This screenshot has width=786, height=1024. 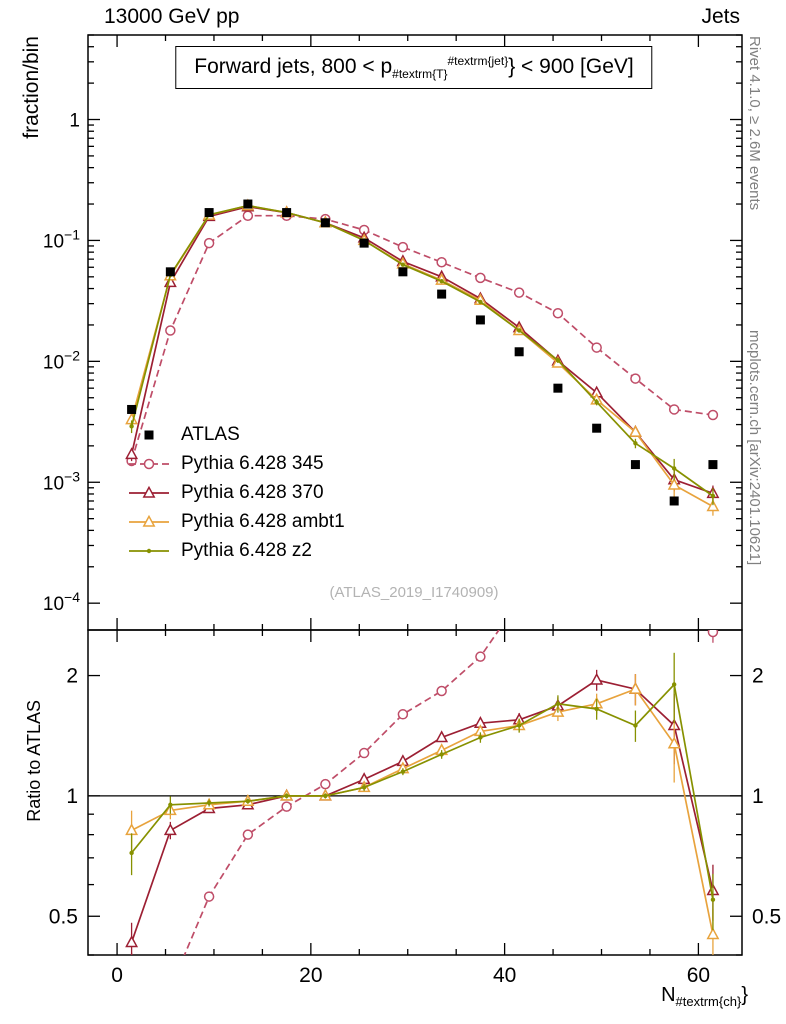 I want to click on legend-item-pythia-6-428-370: Pythia 6.428 370, so click(x=235, y=493).